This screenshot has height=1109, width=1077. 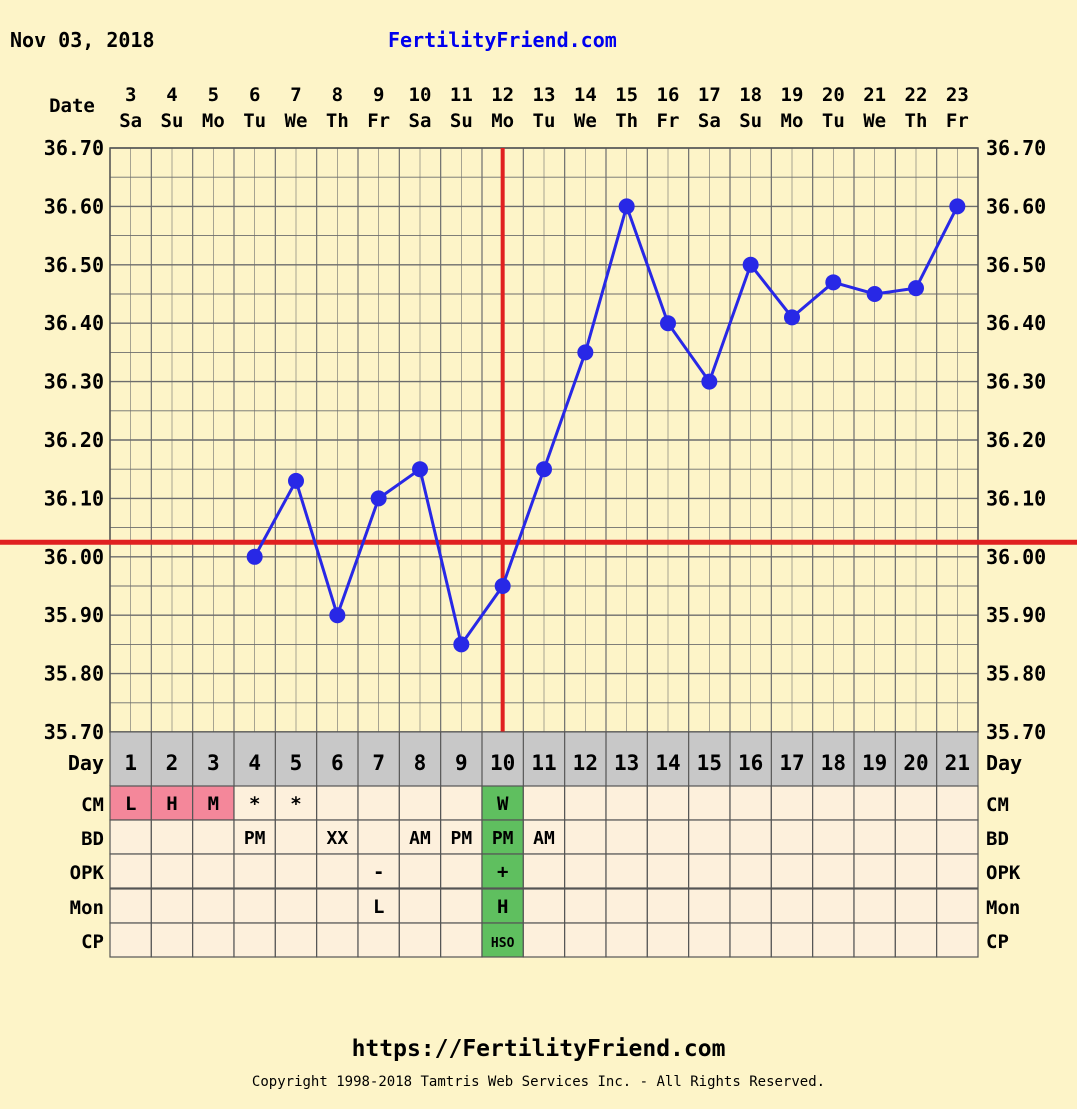 I want to click on weekday-tick-label: Sa, so click(x=420, y=121).